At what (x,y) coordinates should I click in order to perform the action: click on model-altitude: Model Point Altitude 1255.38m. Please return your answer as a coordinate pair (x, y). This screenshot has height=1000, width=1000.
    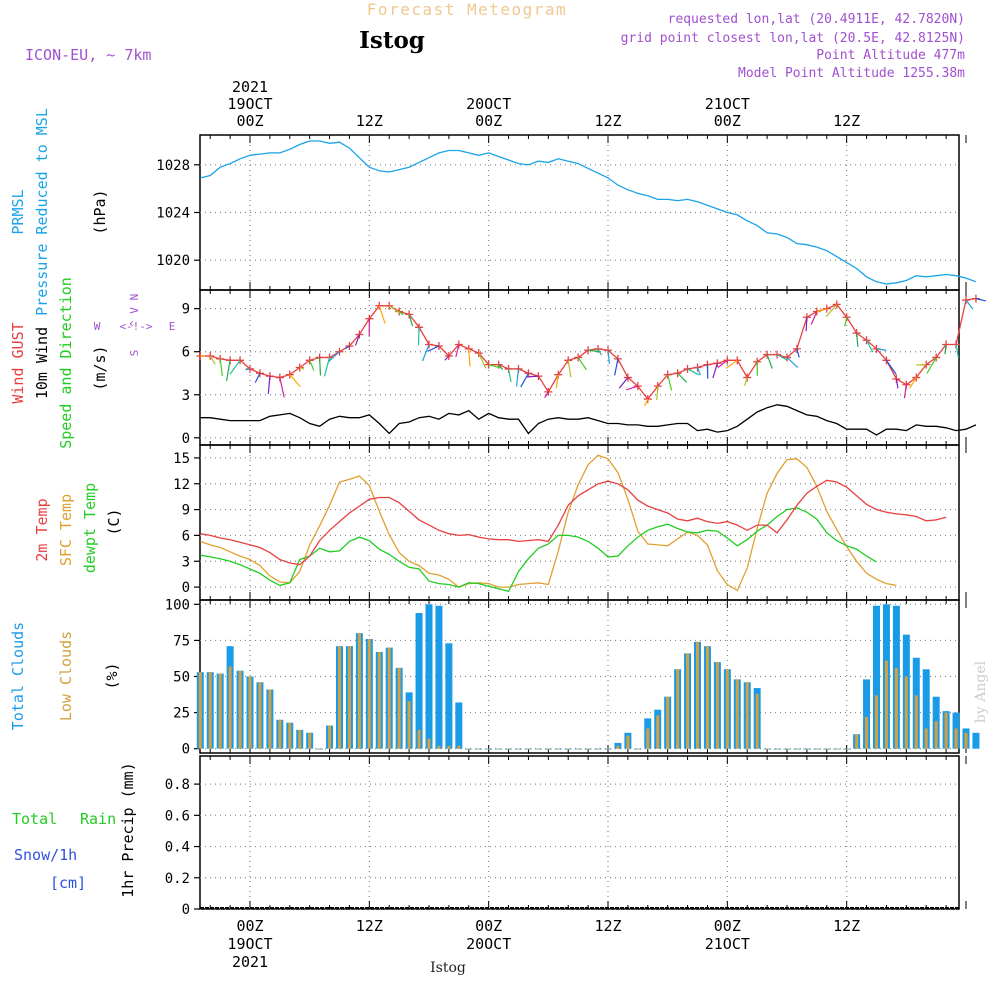
    Looking at the image, I should click on (851, 73).